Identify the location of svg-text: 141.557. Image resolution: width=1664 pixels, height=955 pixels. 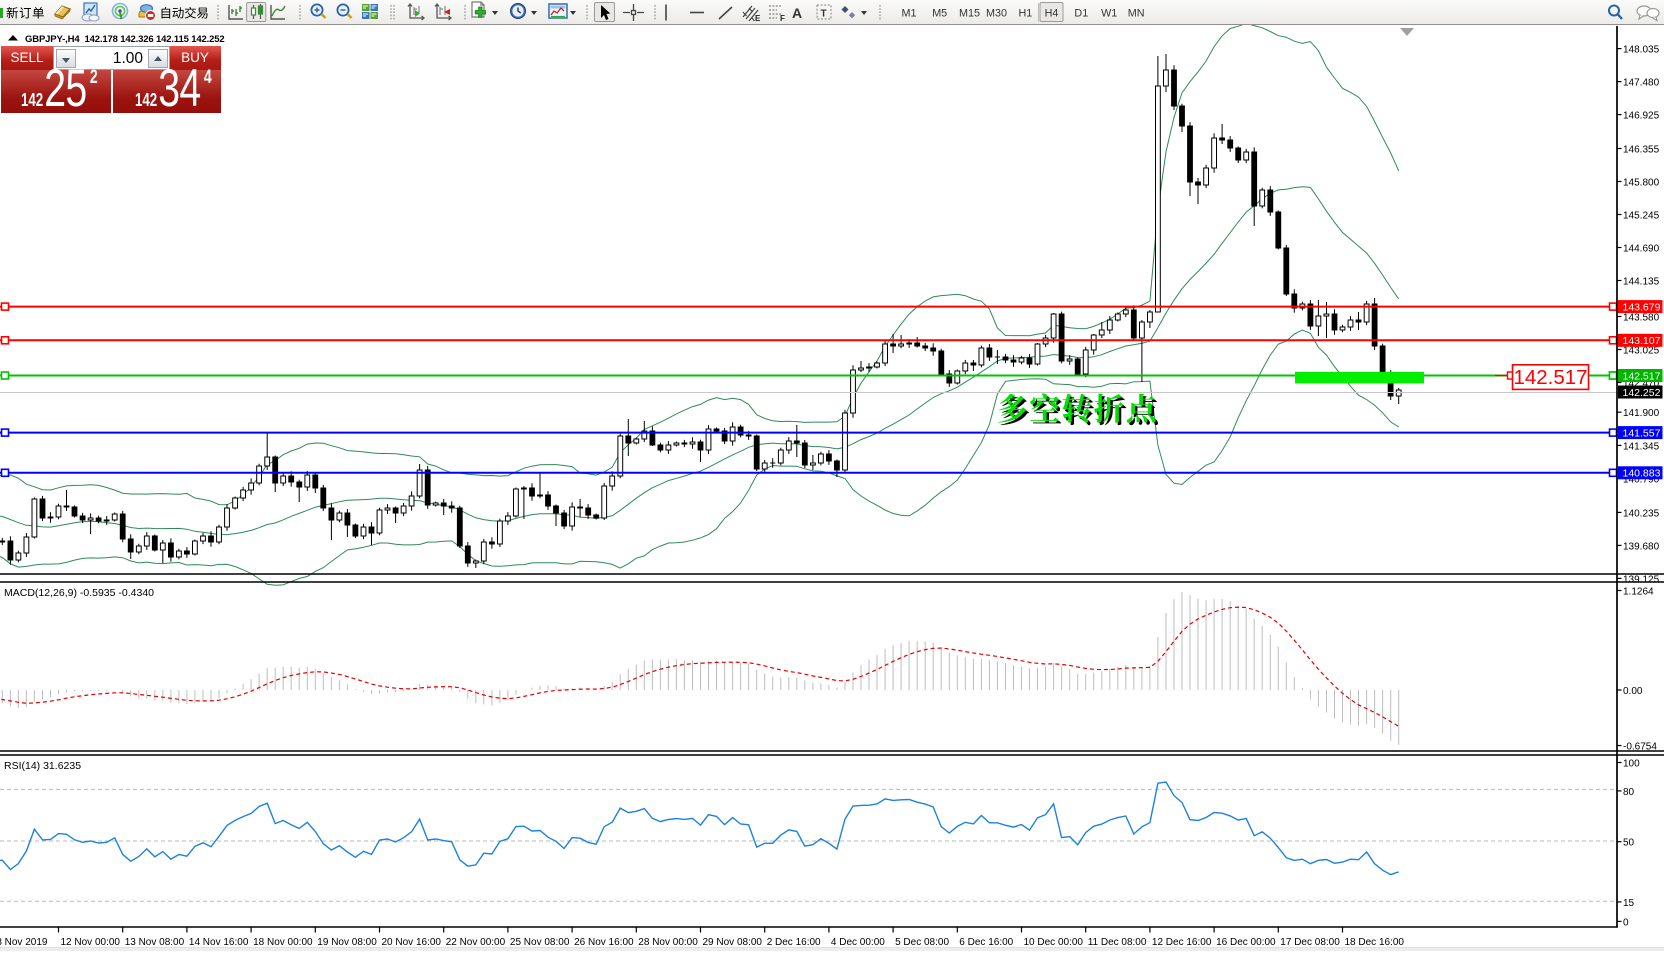
(1642, 433).